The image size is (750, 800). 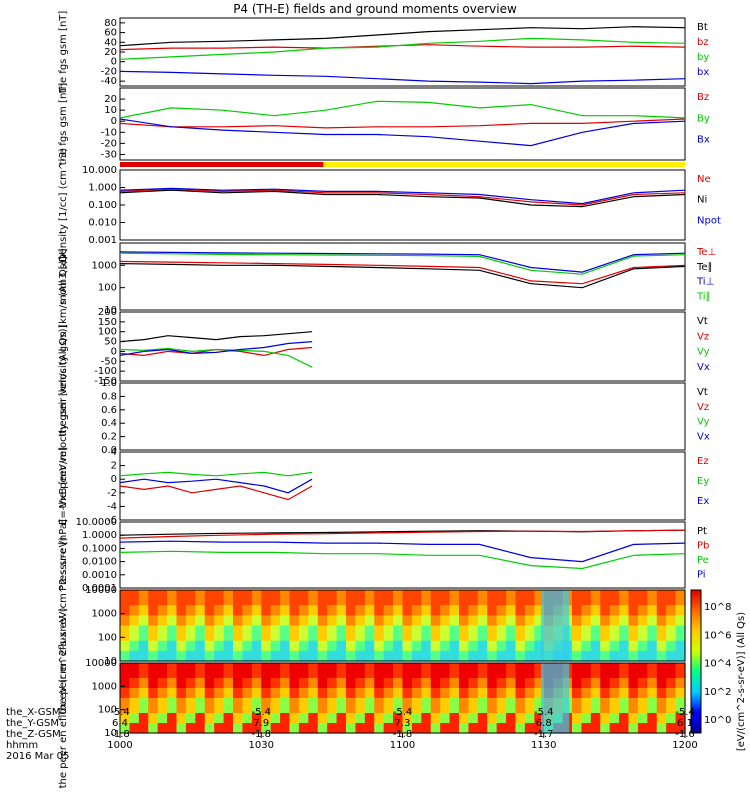 I want to click on series-line-Vy, so click(x=216, y=357).